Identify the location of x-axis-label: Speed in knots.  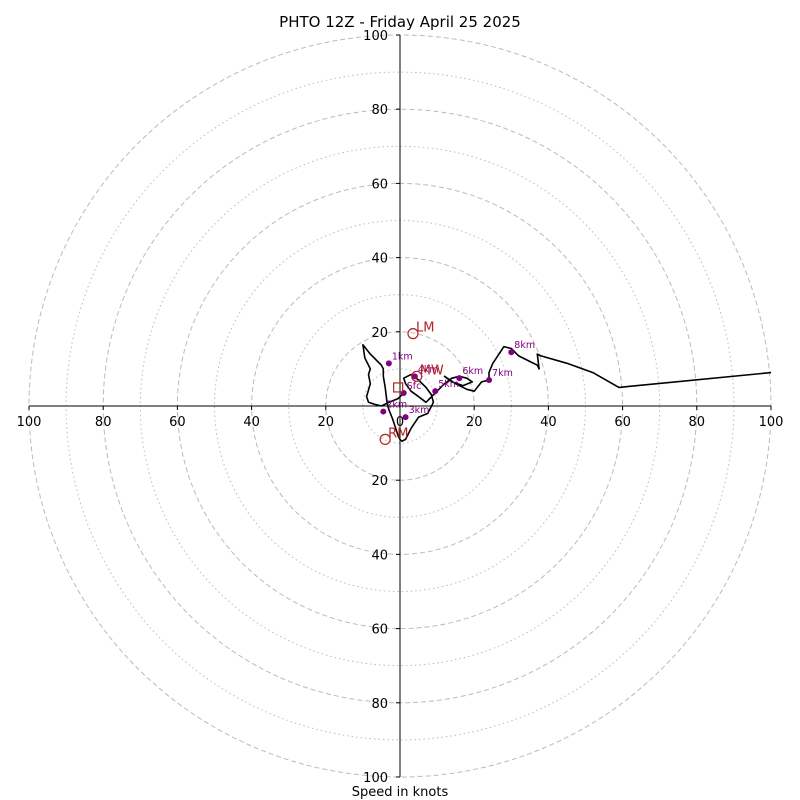
(400, 792).